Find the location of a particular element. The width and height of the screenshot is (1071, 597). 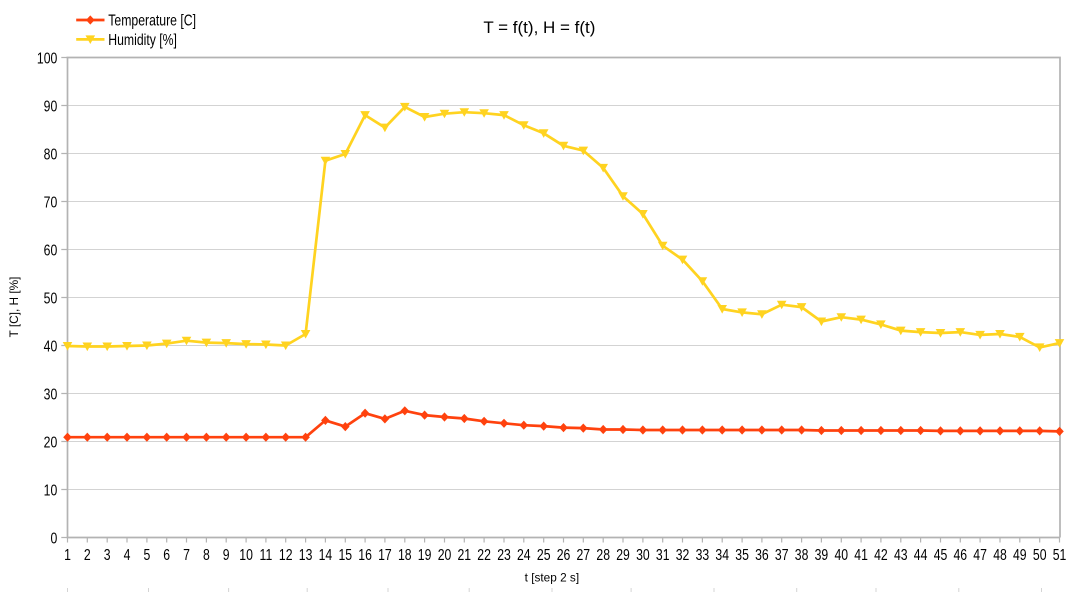

svg-text: 44 is located at coordinates (921, 556).